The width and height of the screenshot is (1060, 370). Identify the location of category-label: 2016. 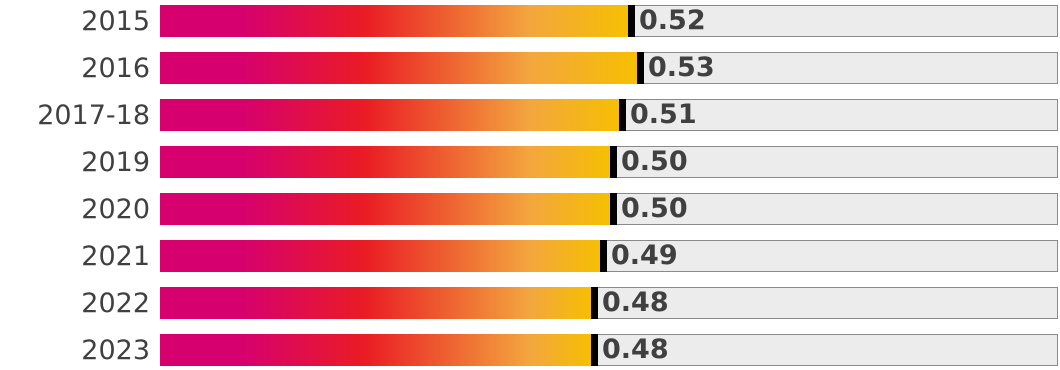
(115, 68).